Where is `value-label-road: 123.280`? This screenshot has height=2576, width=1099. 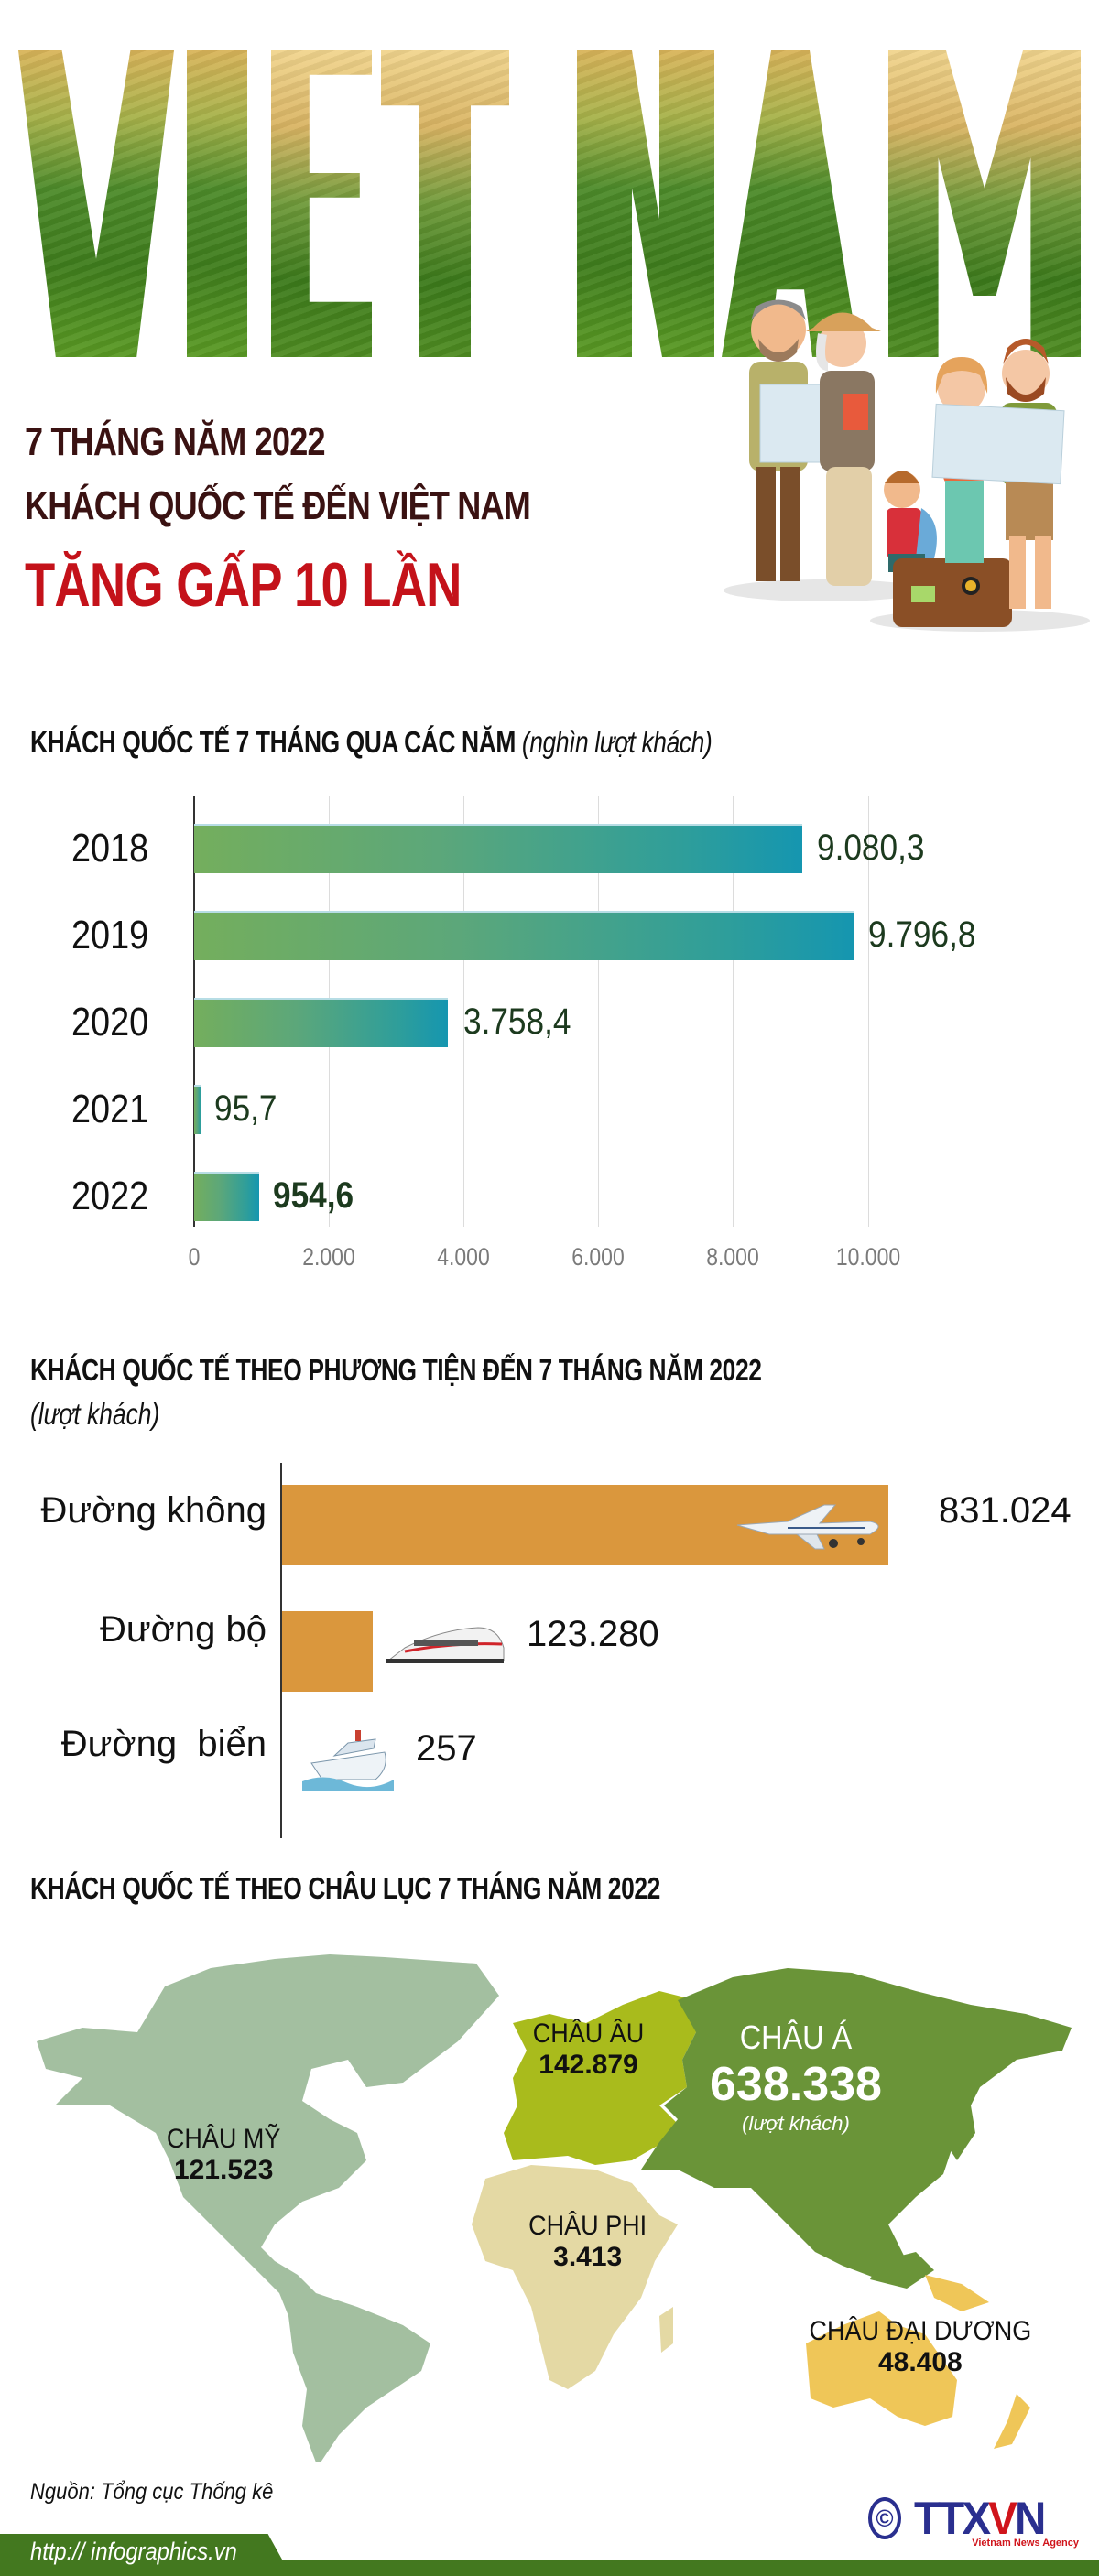
value-label-road: 123.280 is located at coordinates (593, 1634).